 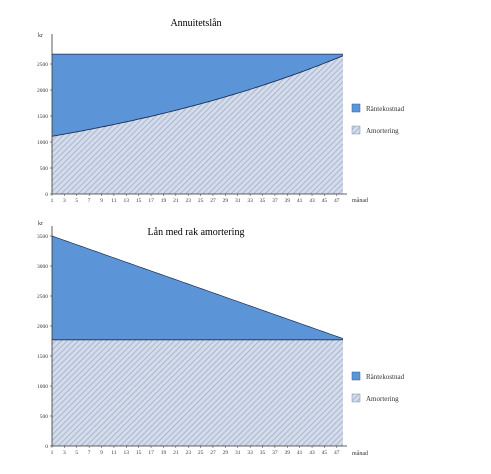 I want to click on amortization-line, so click(x=197, y=96).